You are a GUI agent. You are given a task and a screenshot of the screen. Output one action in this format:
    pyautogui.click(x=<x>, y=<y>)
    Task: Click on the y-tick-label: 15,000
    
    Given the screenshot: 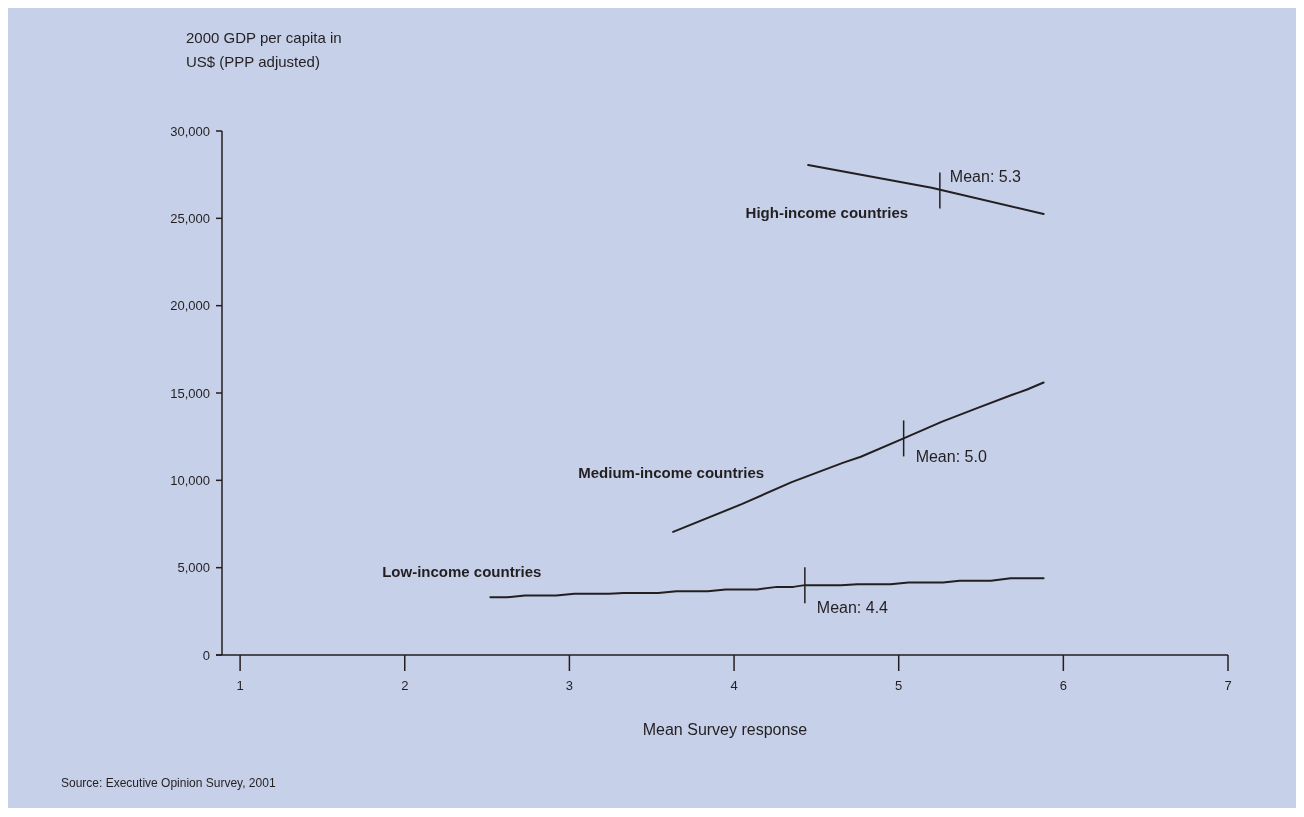 What is the action you would take?
    pyautogui.click(x=190, y=393)
    